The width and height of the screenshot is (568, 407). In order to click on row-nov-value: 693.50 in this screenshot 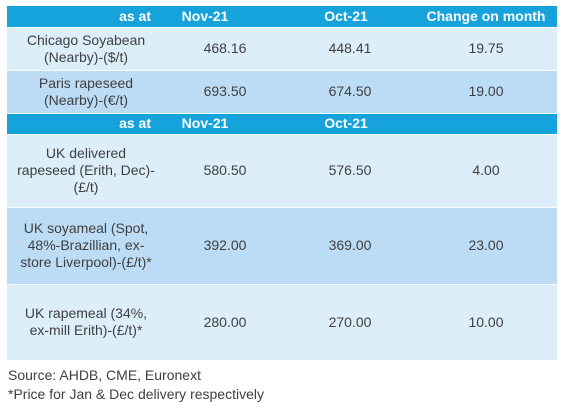, I will do `click(225, 92)`.